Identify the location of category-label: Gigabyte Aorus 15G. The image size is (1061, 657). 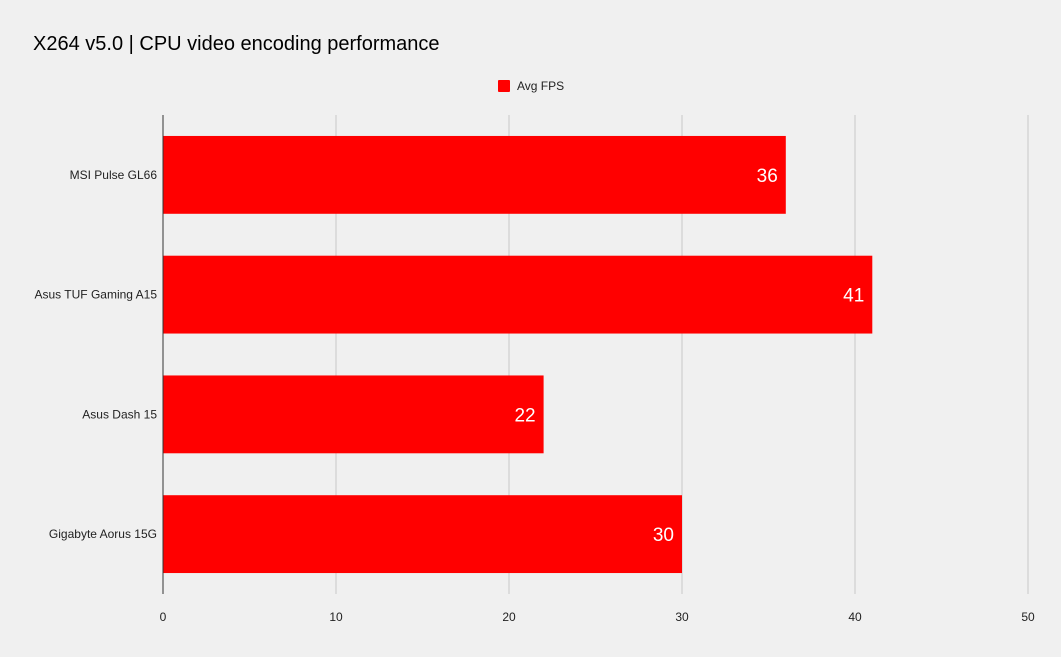
(103, 534).